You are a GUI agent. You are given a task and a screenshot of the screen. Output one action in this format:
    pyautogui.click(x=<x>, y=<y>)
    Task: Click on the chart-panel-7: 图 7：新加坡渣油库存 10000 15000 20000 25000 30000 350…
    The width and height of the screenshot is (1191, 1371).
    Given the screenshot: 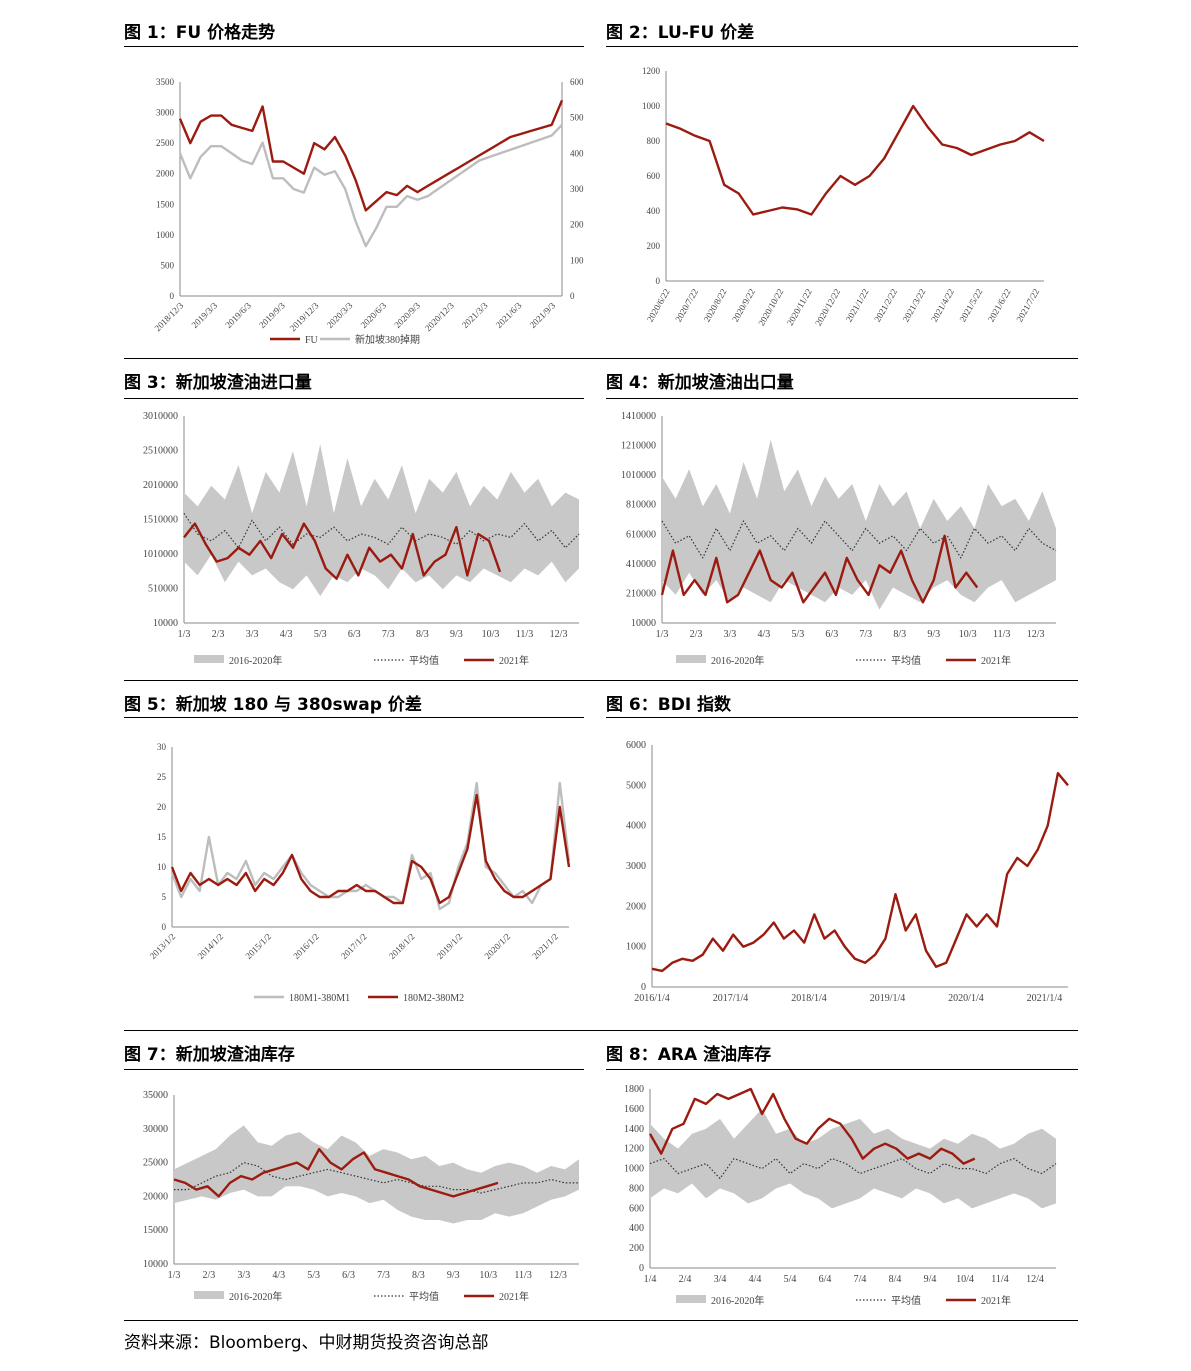 What is the action you would take?
    pyautogui.click(x=354, y=1178)
    